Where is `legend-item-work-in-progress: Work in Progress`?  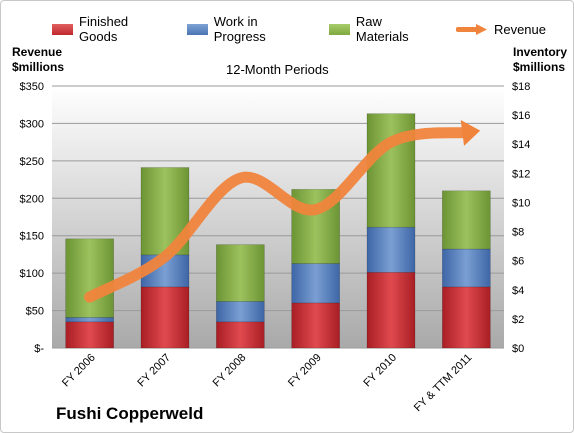 legend-item-work-in-progress: Work in Progress is located at coordinates (243, 29).